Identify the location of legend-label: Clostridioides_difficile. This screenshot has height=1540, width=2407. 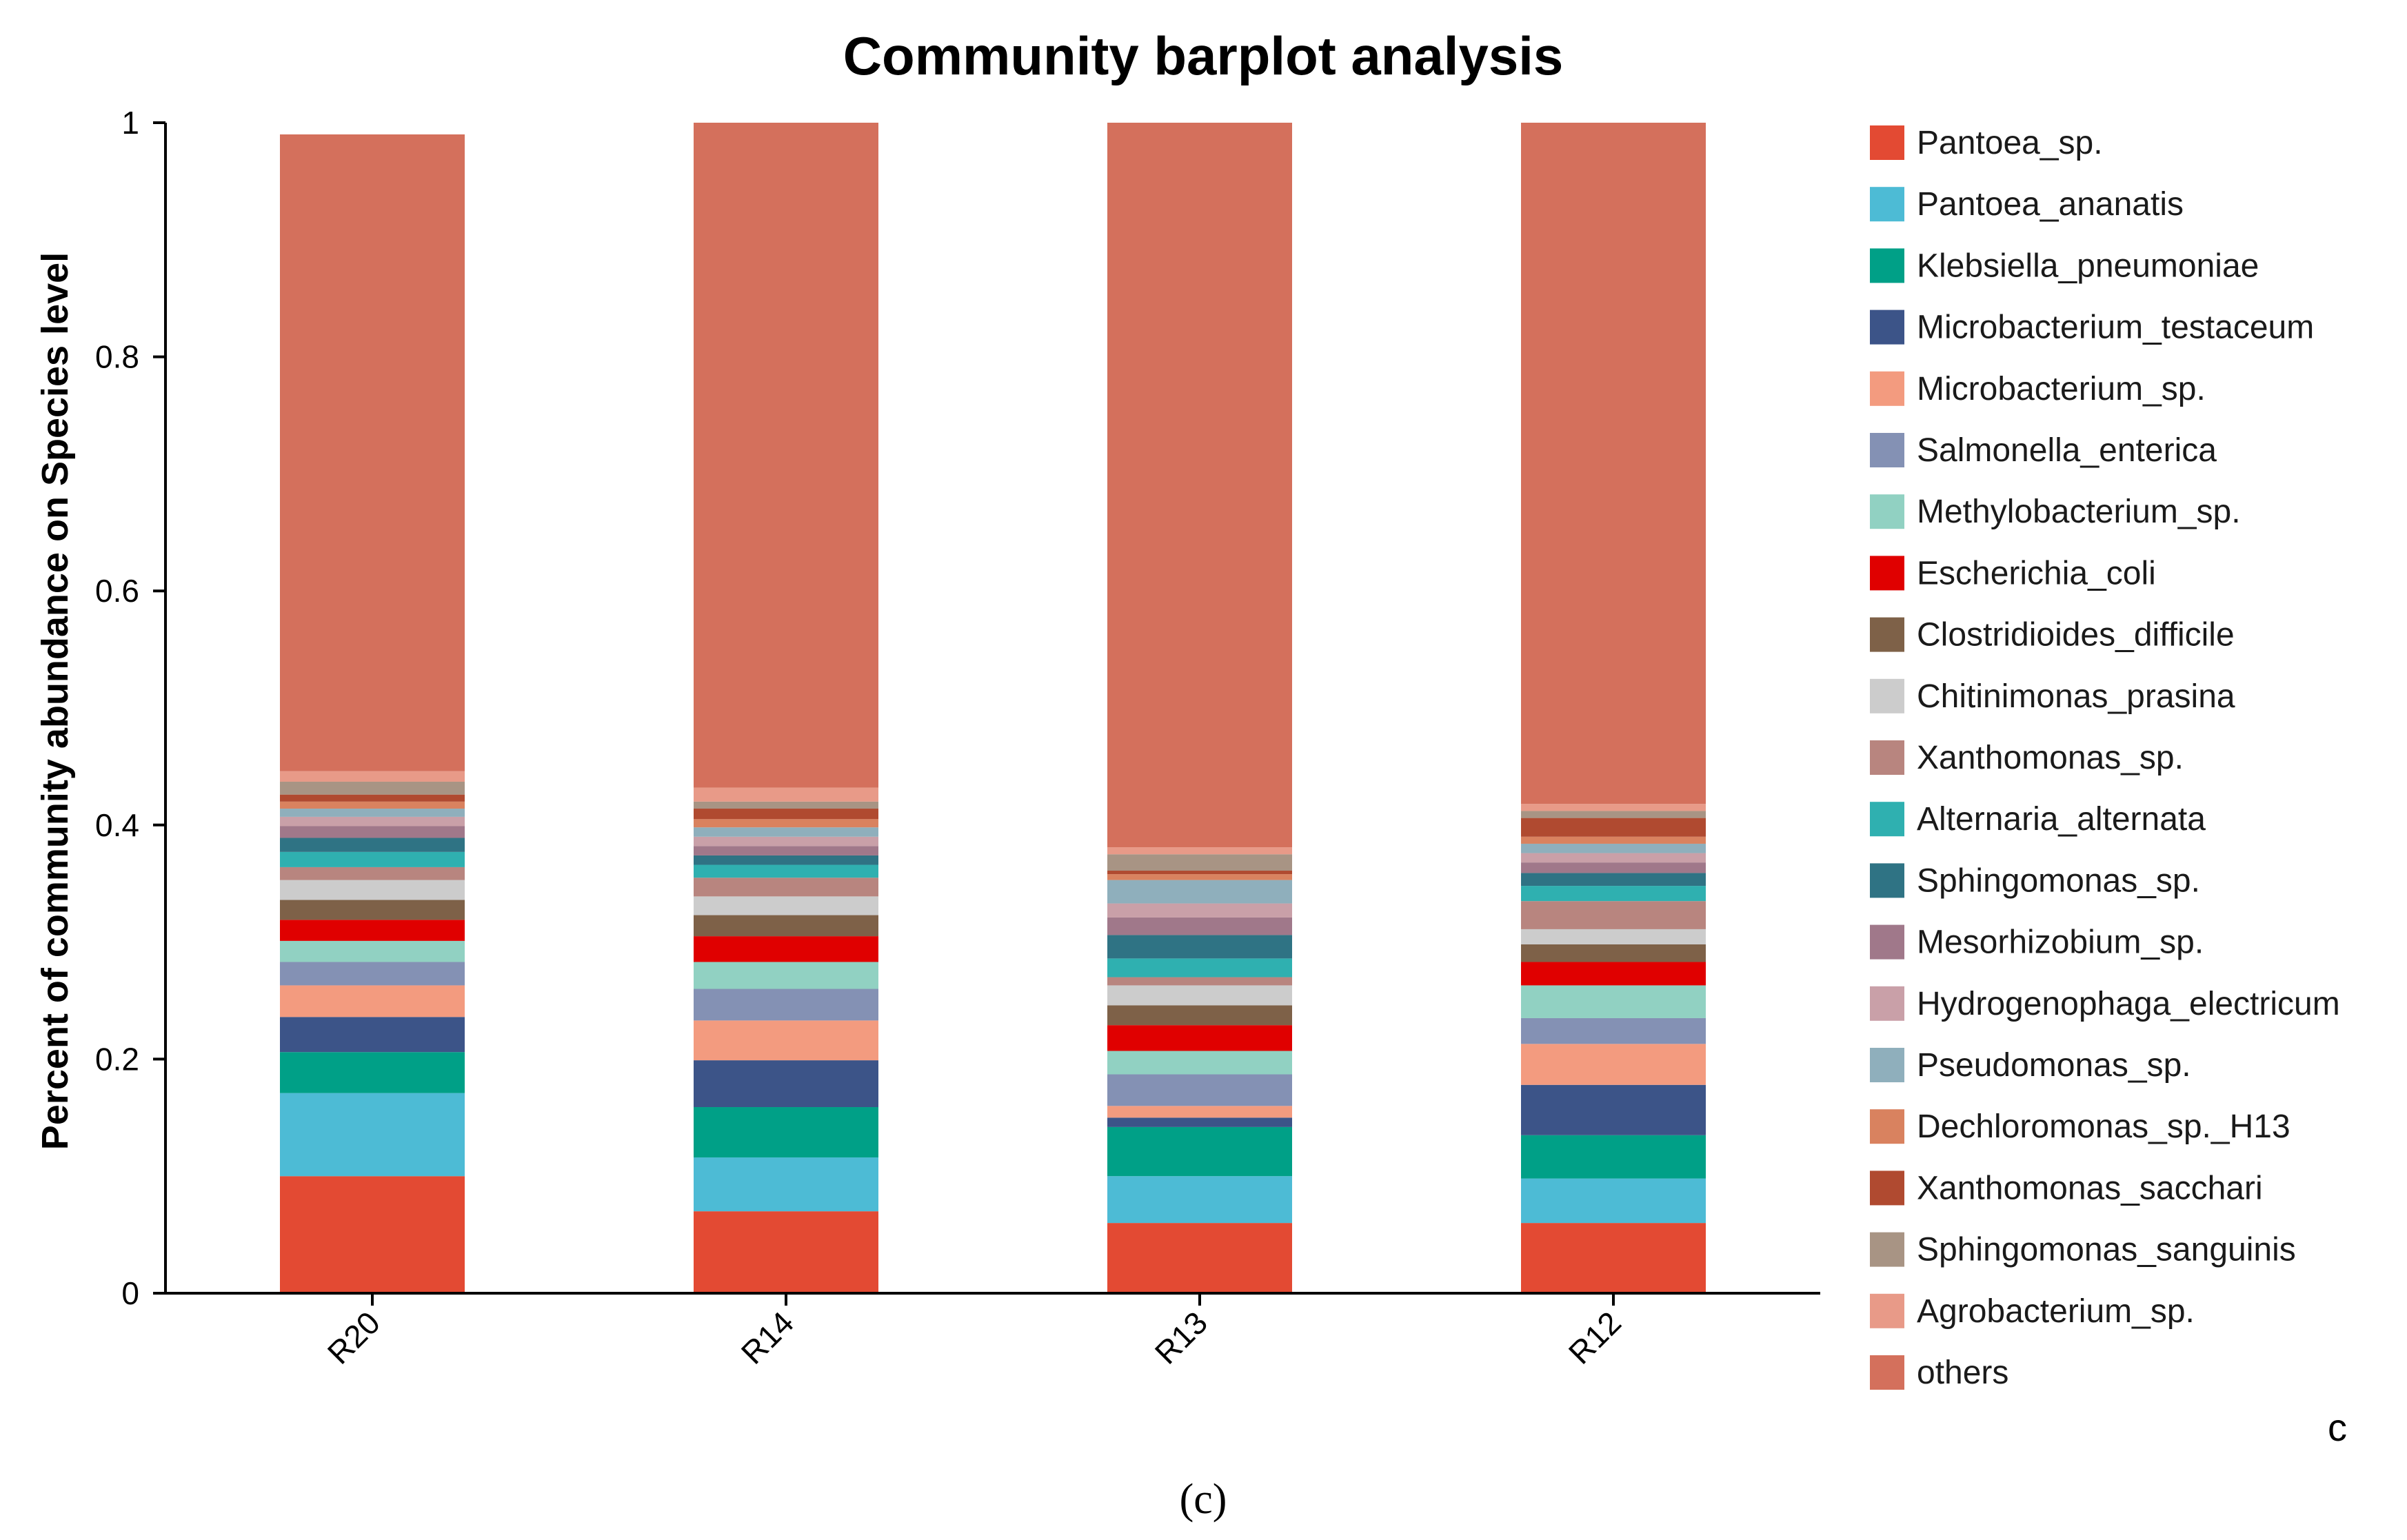
(2076, 636).